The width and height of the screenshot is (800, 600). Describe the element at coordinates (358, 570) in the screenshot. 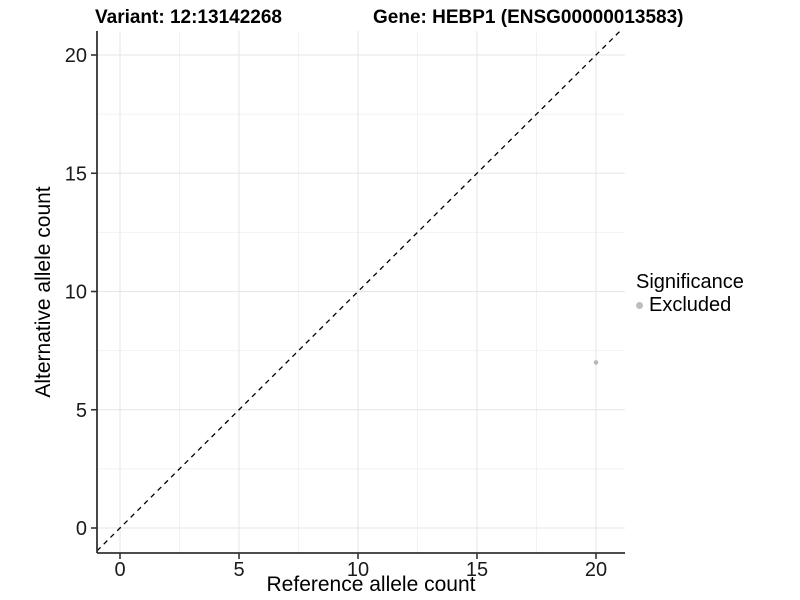

I see `x-tick-label: 10` at that location.